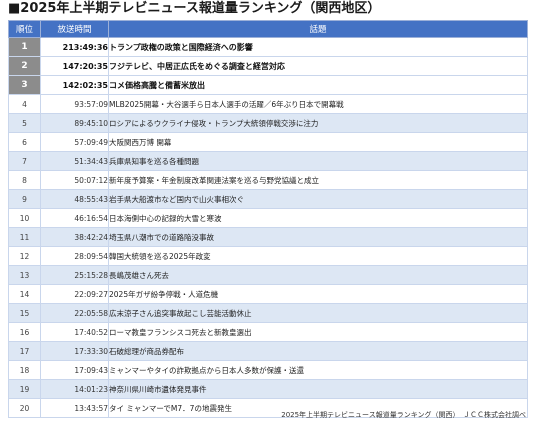  I want to click on rank-cell: 1, so click(24, 47).